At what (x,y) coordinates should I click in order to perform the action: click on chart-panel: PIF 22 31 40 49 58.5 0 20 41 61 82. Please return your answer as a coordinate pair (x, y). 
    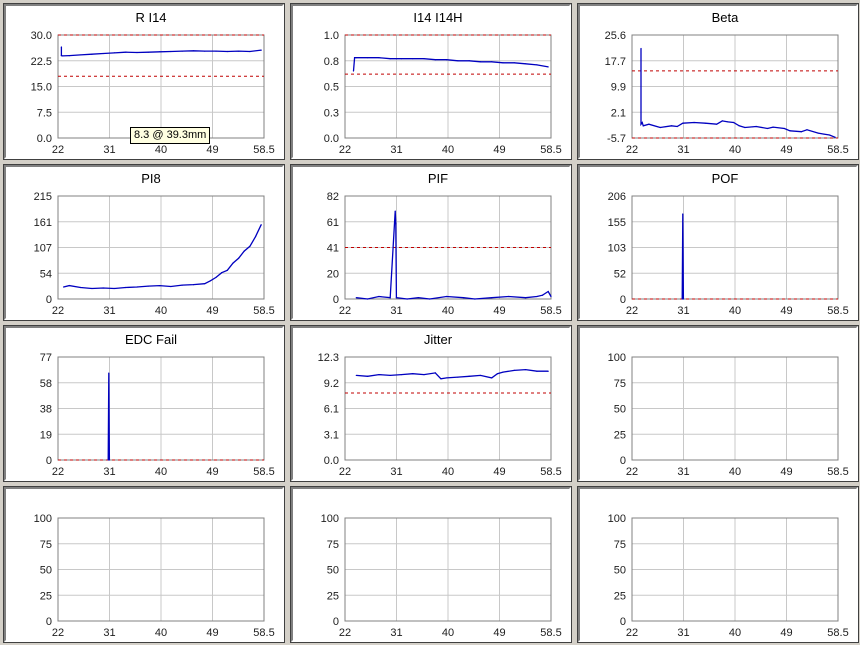
    Looking at the image, I should click on (431, 242).